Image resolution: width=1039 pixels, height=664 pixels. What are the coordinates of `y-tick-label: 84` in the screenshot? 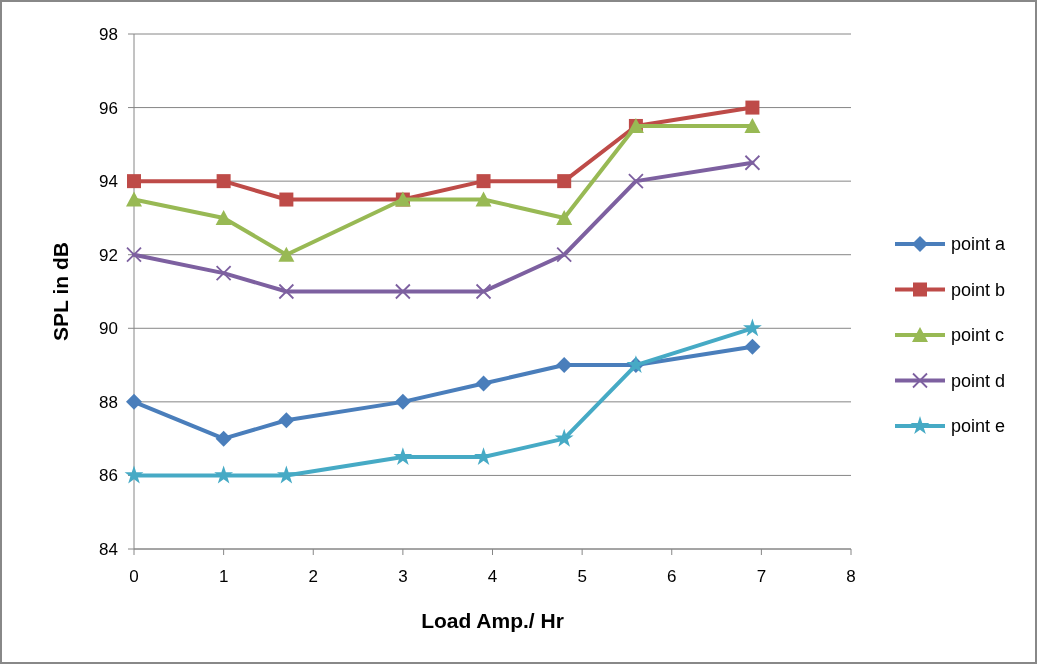 It's located at (108, 549).